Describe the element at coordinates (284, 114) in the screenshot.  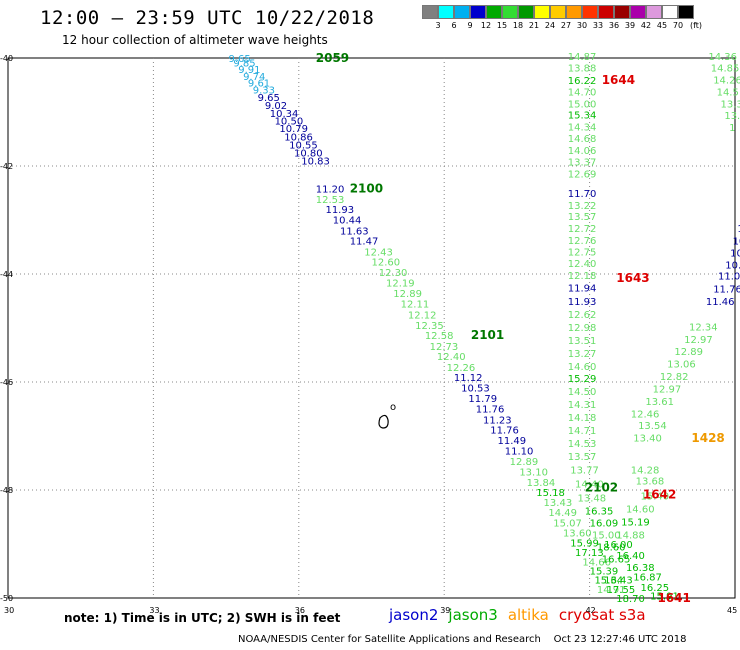
I see `wave-height-value: 10.34` at that location.